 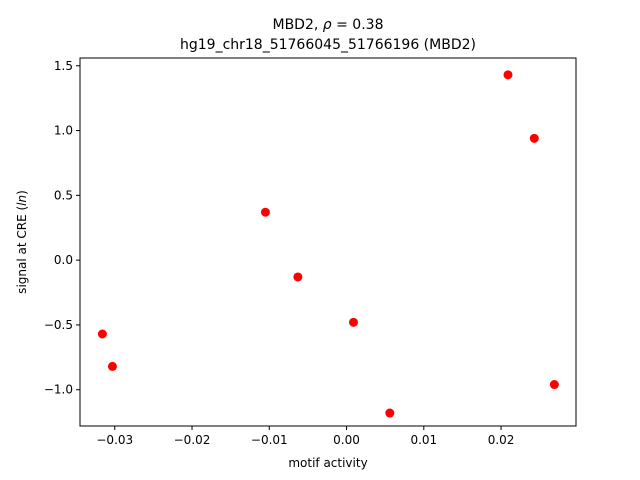 What do you see at coordinates (328, 45) in the screenshot?
I see `chart-title-line2: hg19_chr18_51766045_51766196 (MBD2)` at bounding box center [328, 45].